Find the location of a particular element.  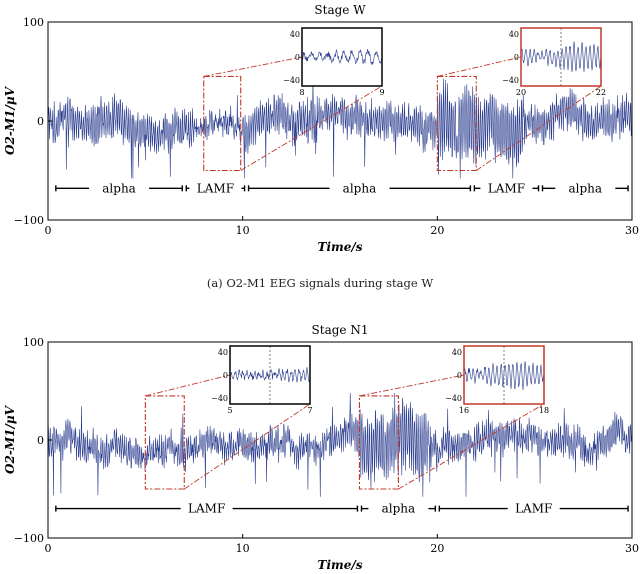

inset-x-tick-label: 20 is located at coordinates (521, 92).